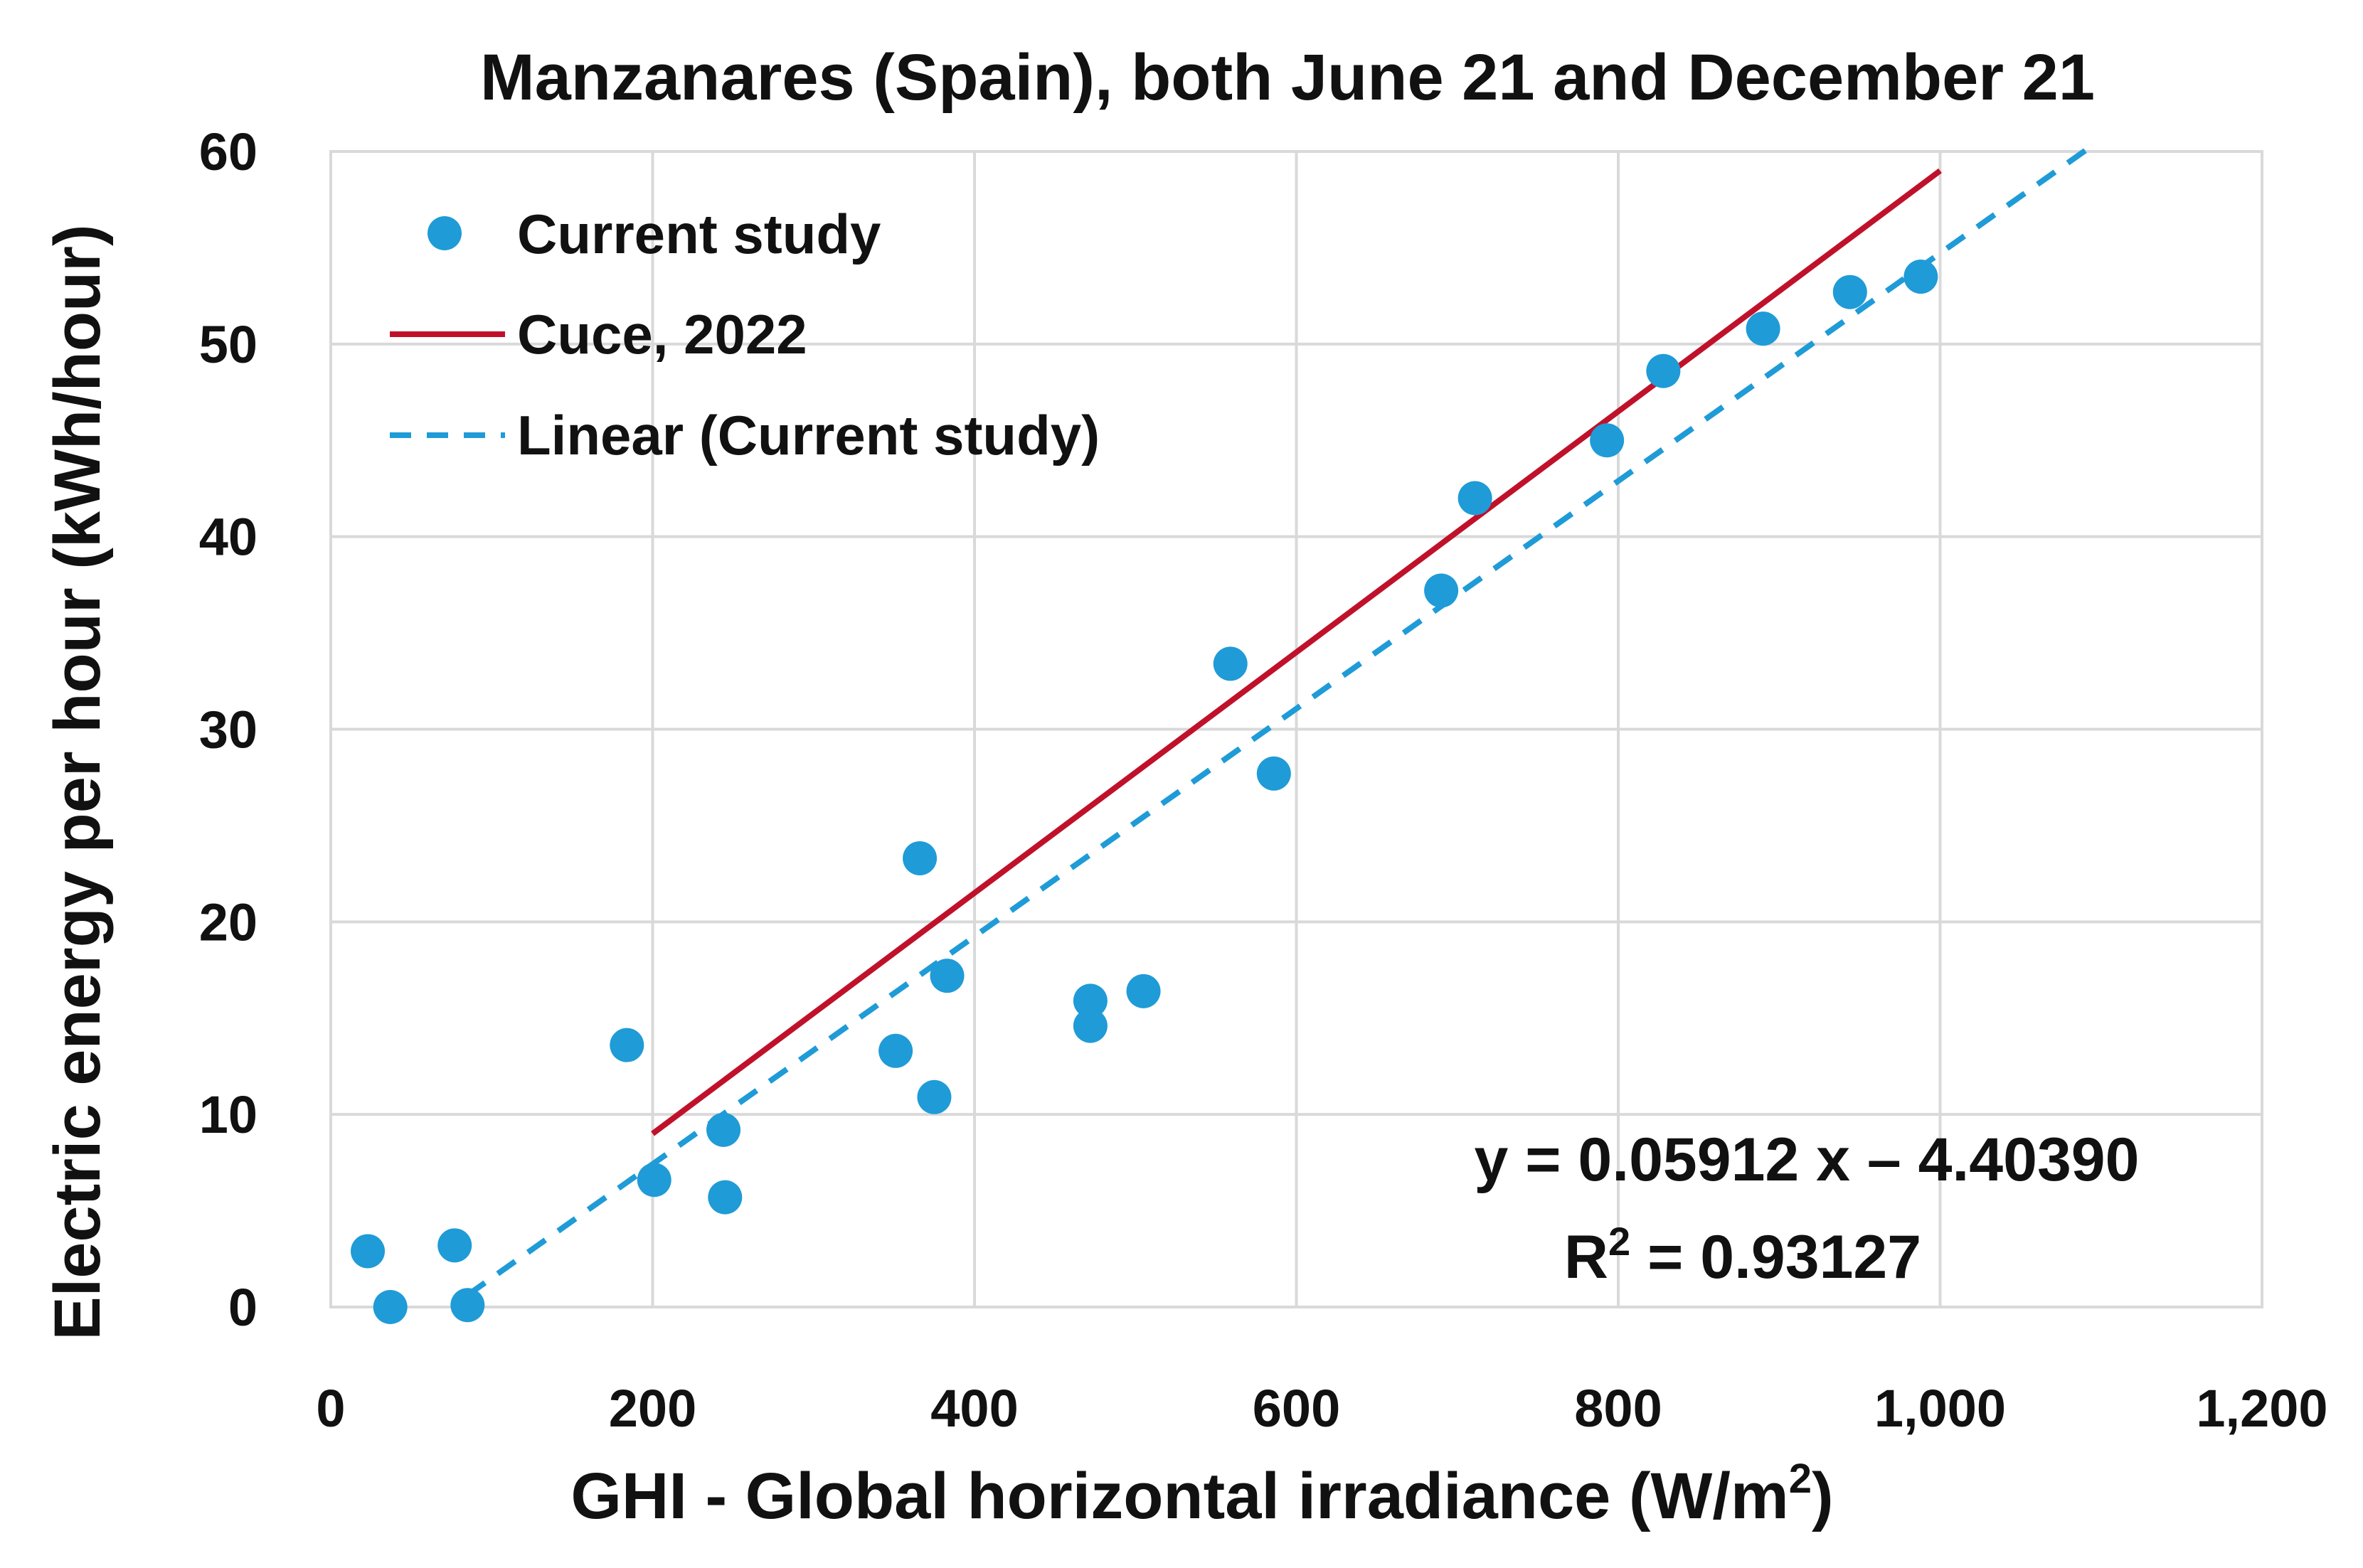  I want to click on x-axis-title-superscript: 2, so click(1801, 1479).